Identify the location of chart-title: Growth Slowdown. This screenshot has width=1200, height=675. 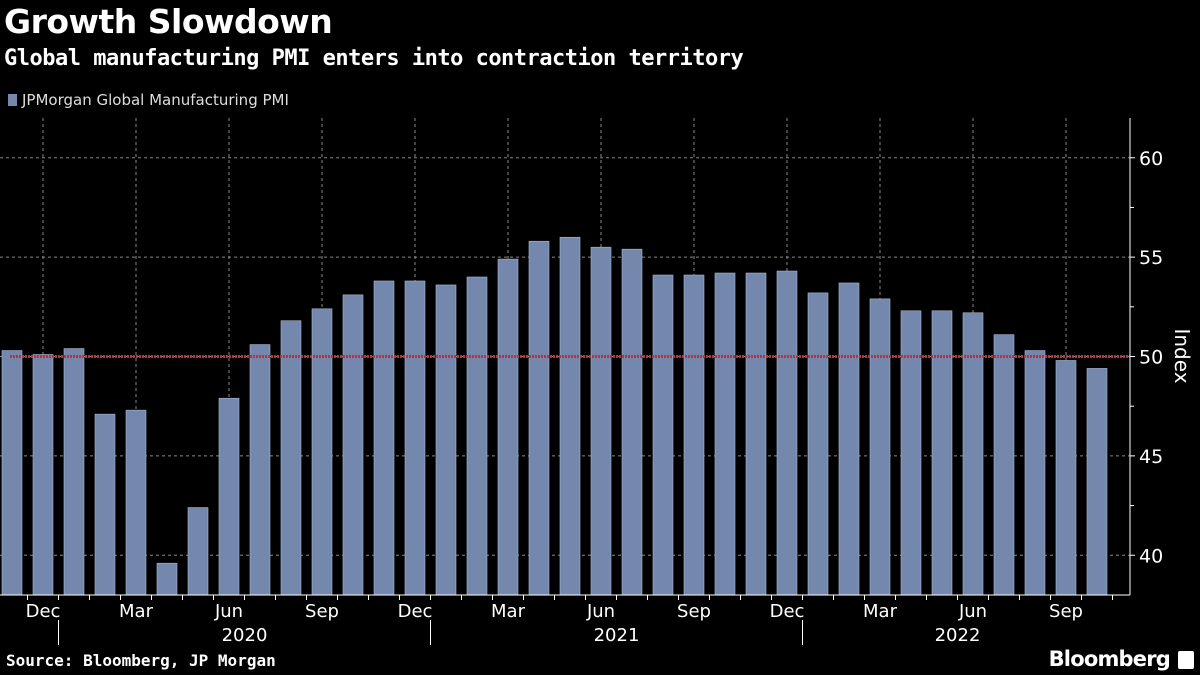
(168, 21).